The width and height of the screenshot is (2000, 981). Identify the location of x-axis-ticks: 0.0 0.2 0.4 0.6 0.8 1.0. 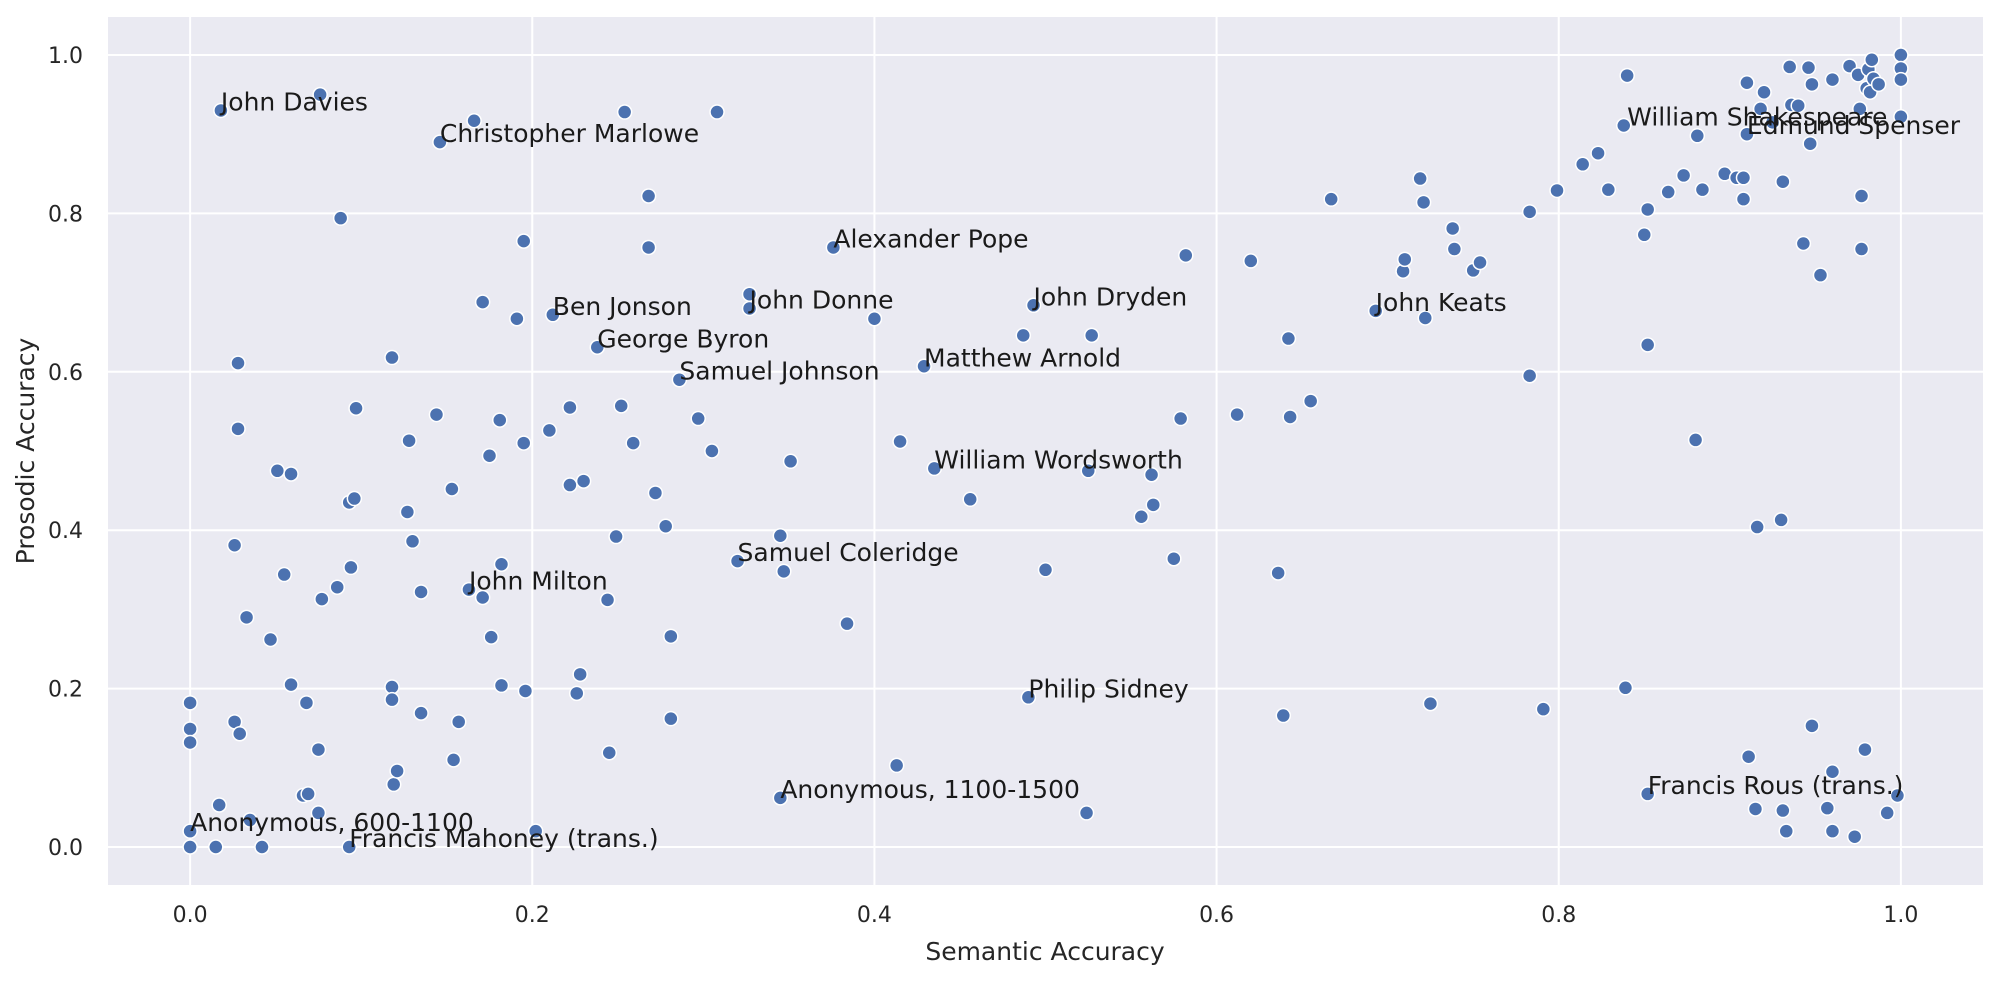
(1046, 915).